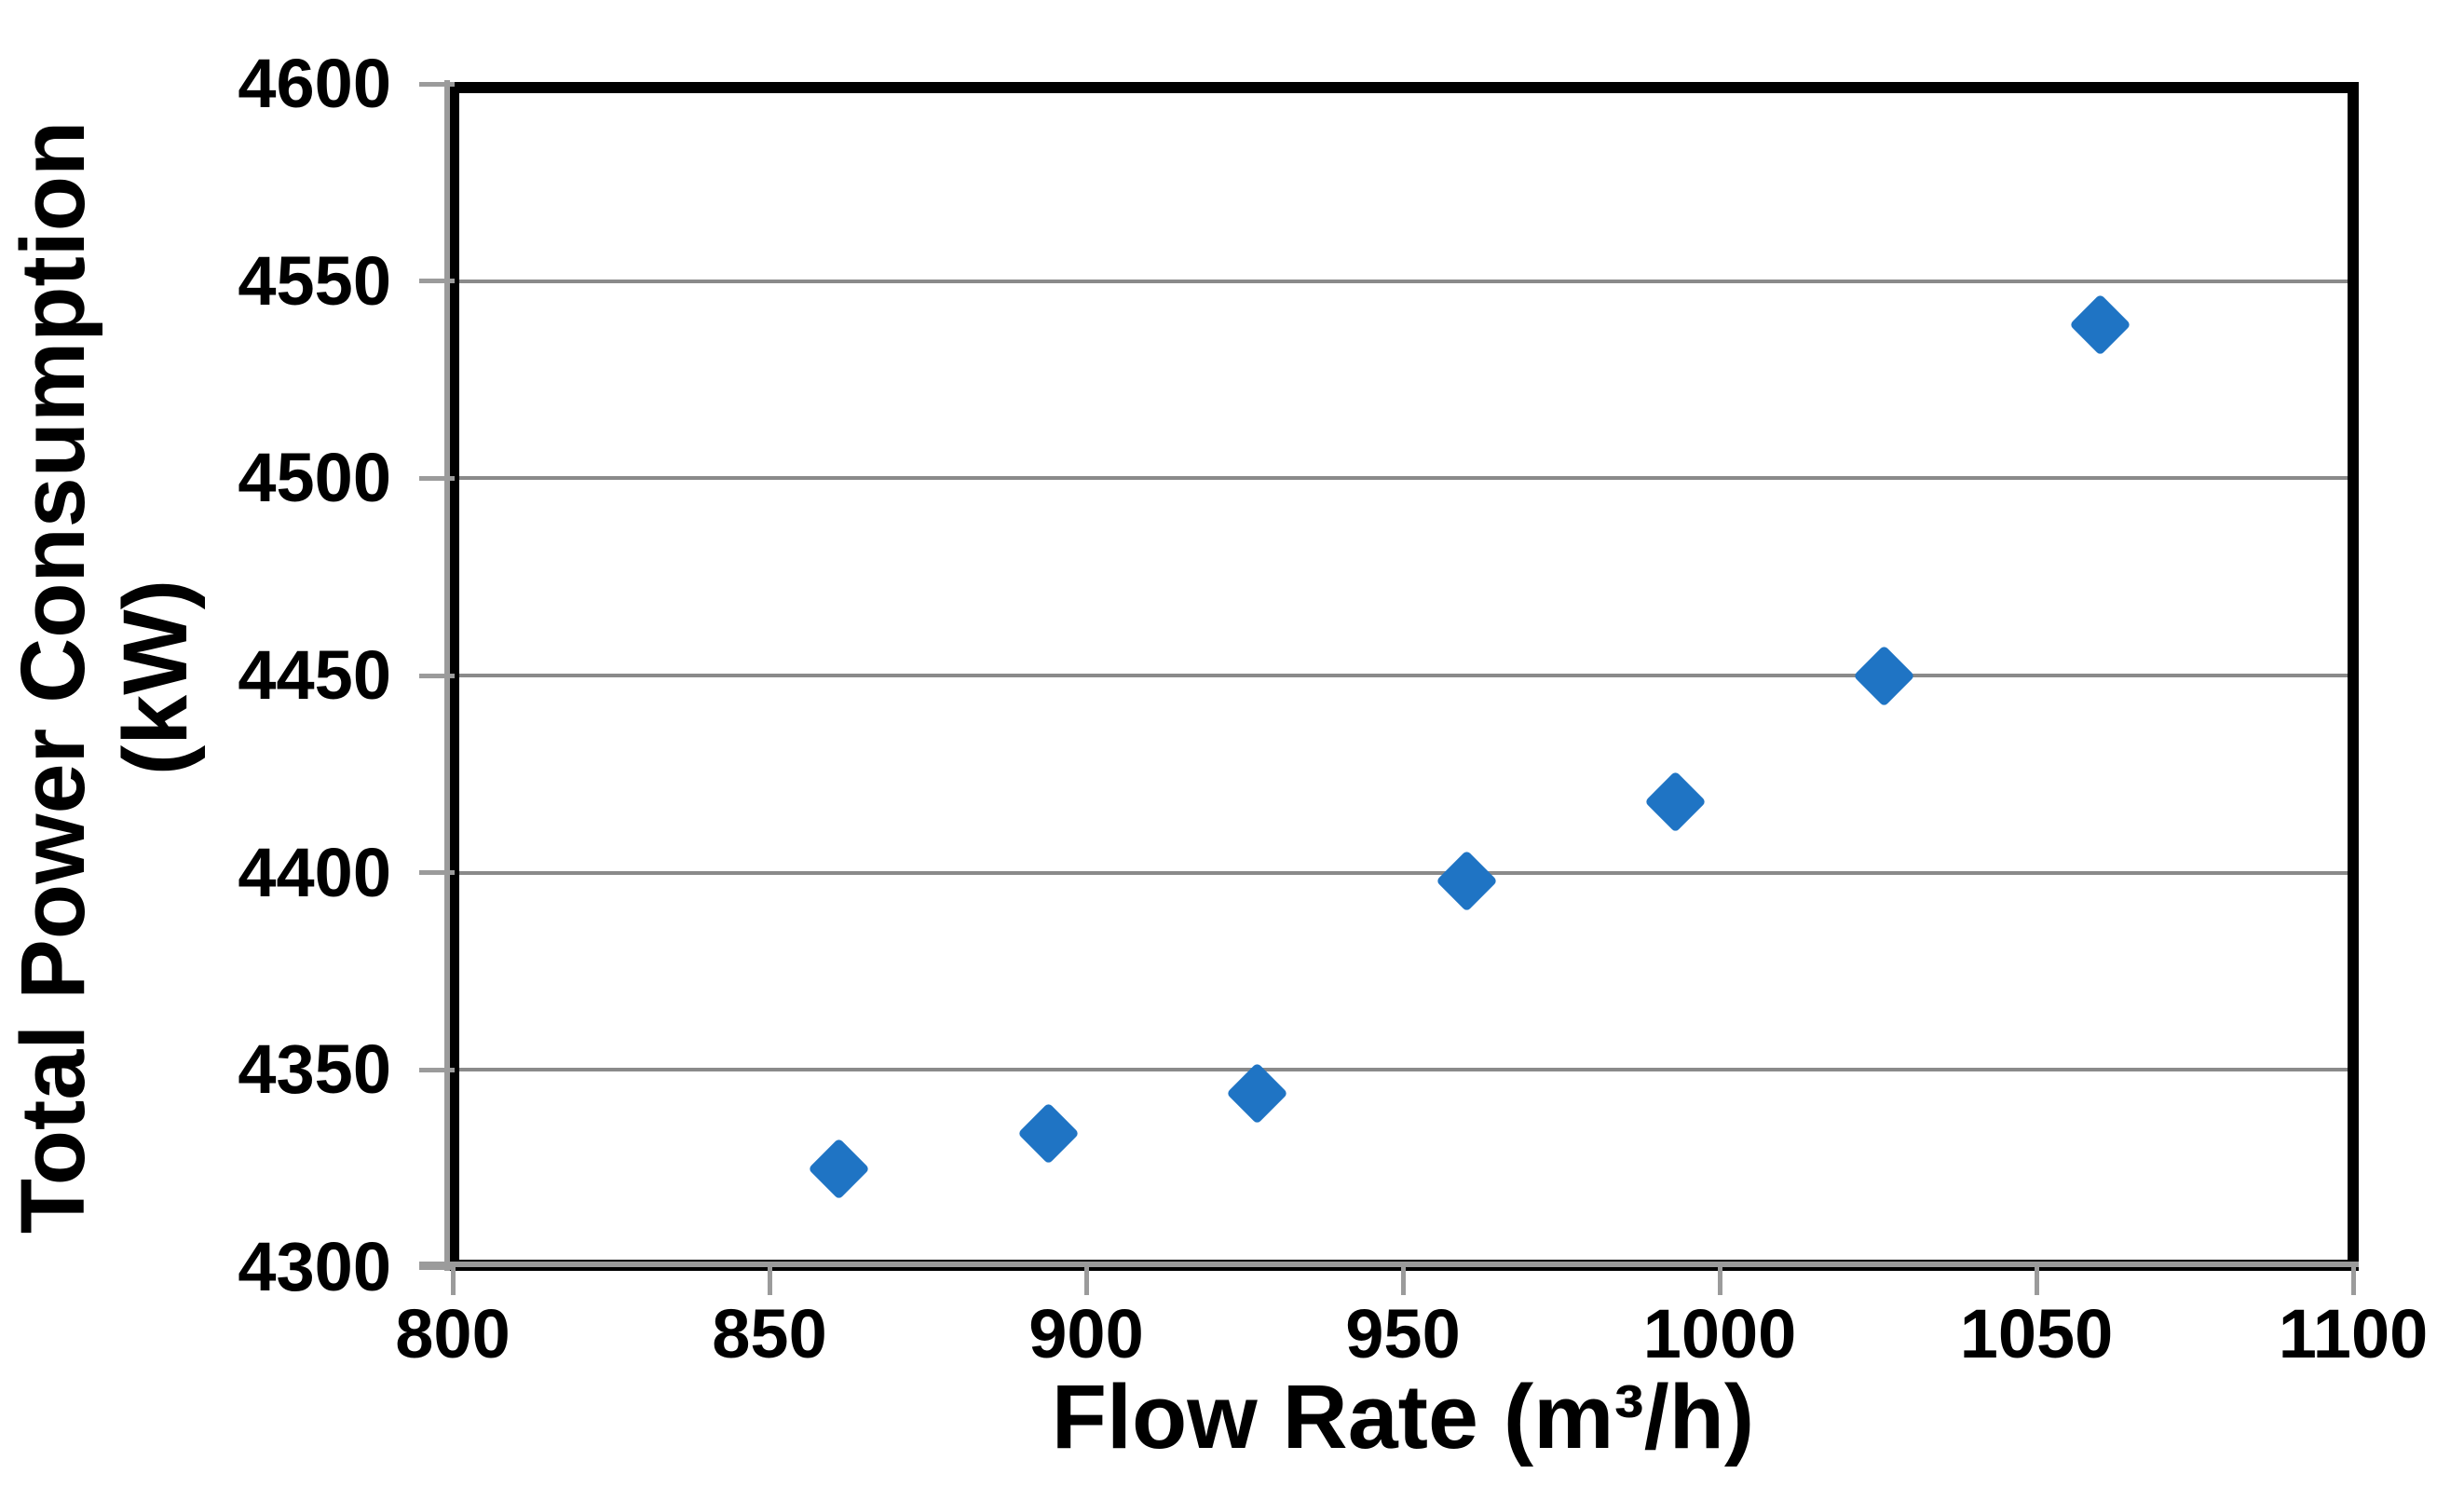 The width and height of the screenshot is (2464, 1501). I want to click on y-tick-label: 4450, so click(314, 675).